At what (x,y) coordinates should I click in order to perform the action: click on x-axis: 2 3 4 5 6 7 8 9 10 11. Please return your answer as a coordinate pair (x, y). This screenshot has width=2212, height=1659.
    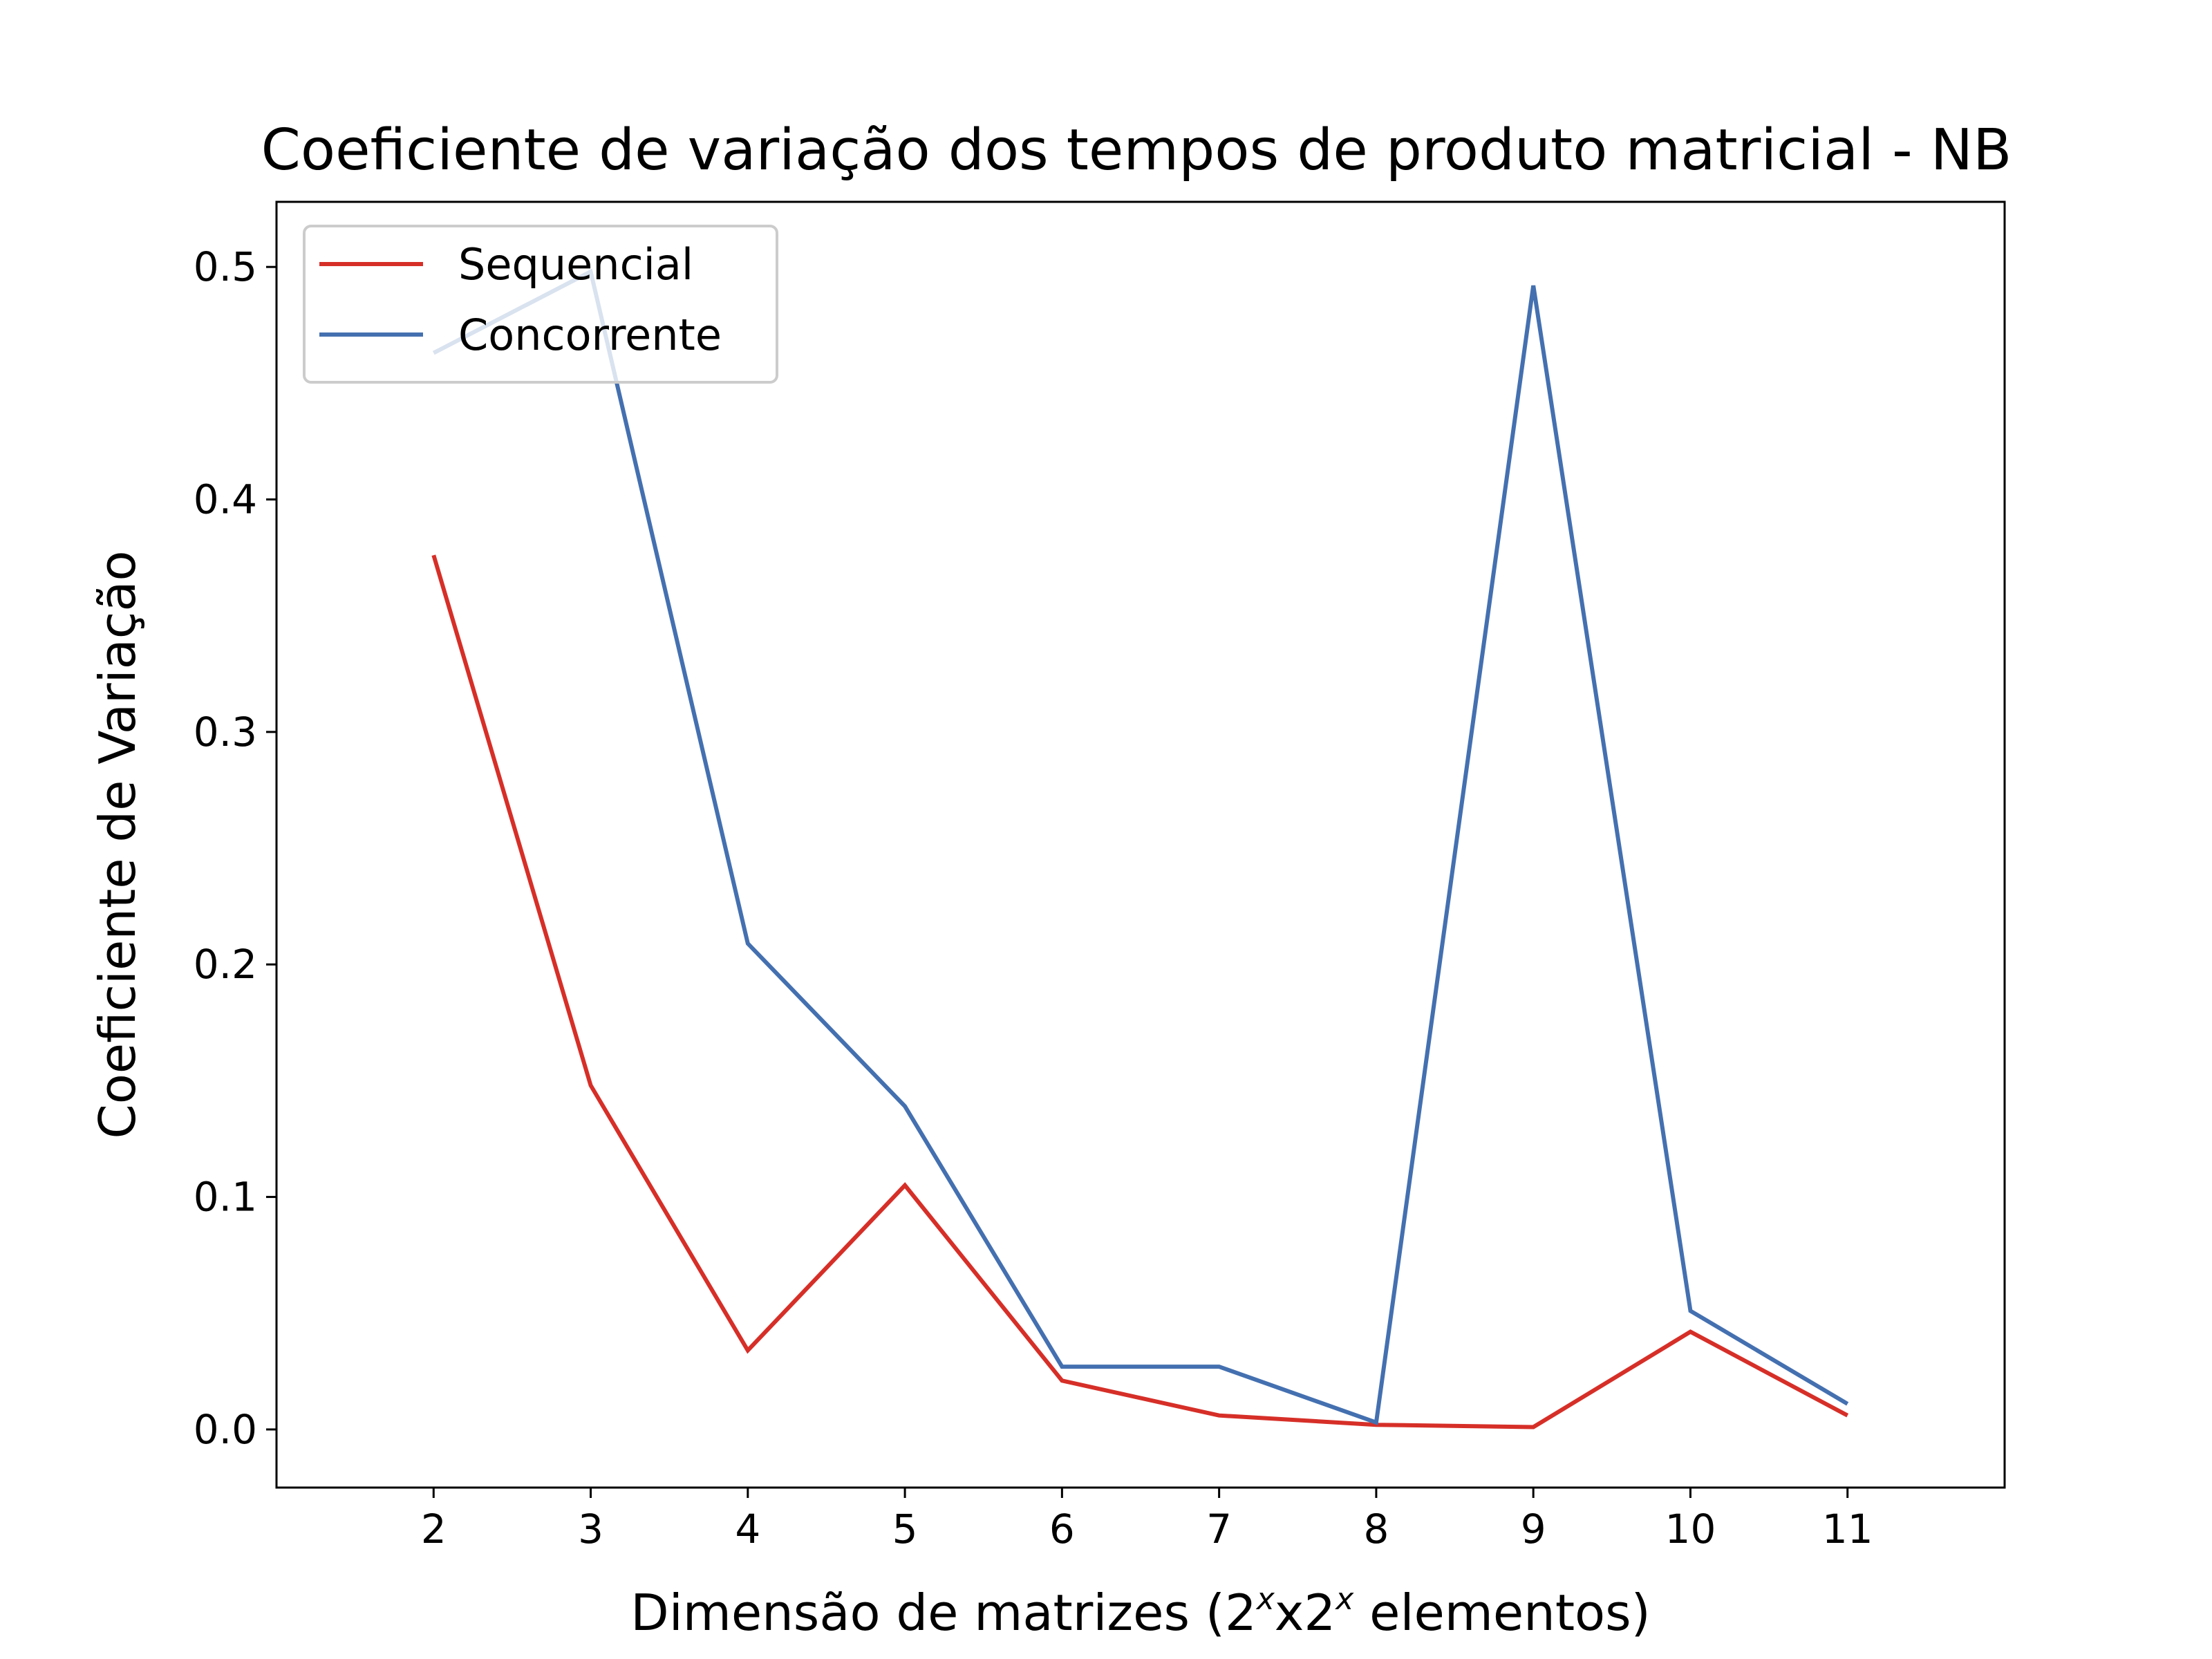
    Looking at the image, I should click on (1147, 1521).